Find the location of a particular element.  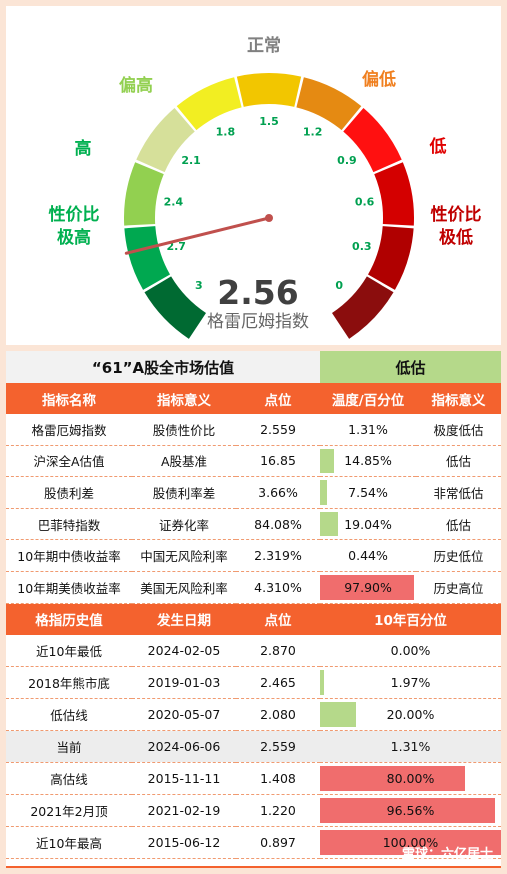

history-value: 1.408 is located at coordinates (278, 779).